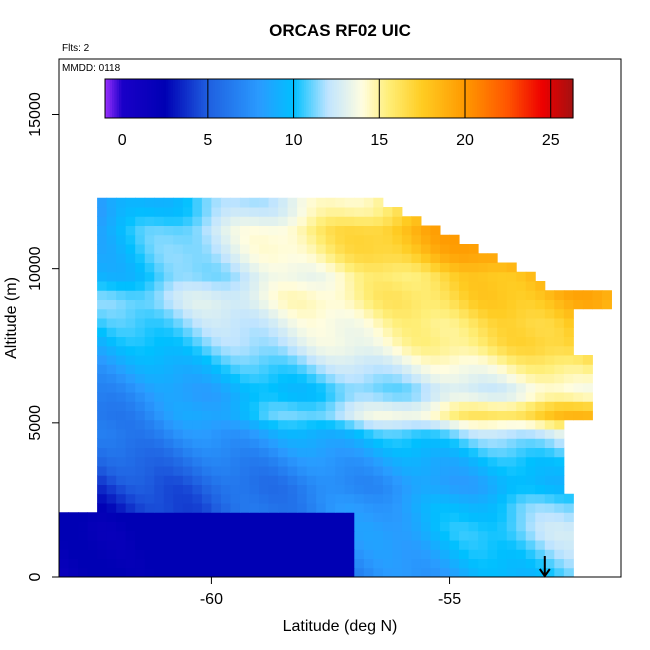 Image resolution: width=650 pixels, height=650 pixels. What do you see at coordinates (76, 48) in the screenshot?
I see `flights-annotation: Flts: 2` at bounding box center [76, 48].